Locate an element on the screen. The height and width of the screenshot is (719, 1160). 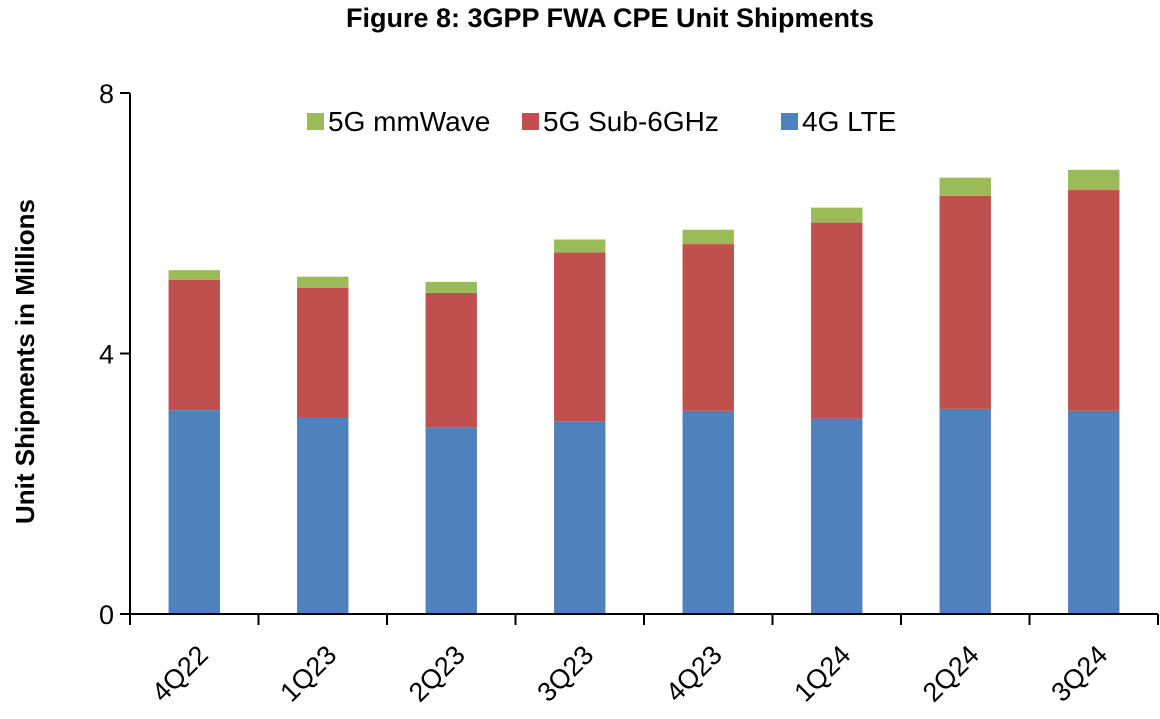
bar-4g-lte-3q23 is located at coordinates (580, 517).